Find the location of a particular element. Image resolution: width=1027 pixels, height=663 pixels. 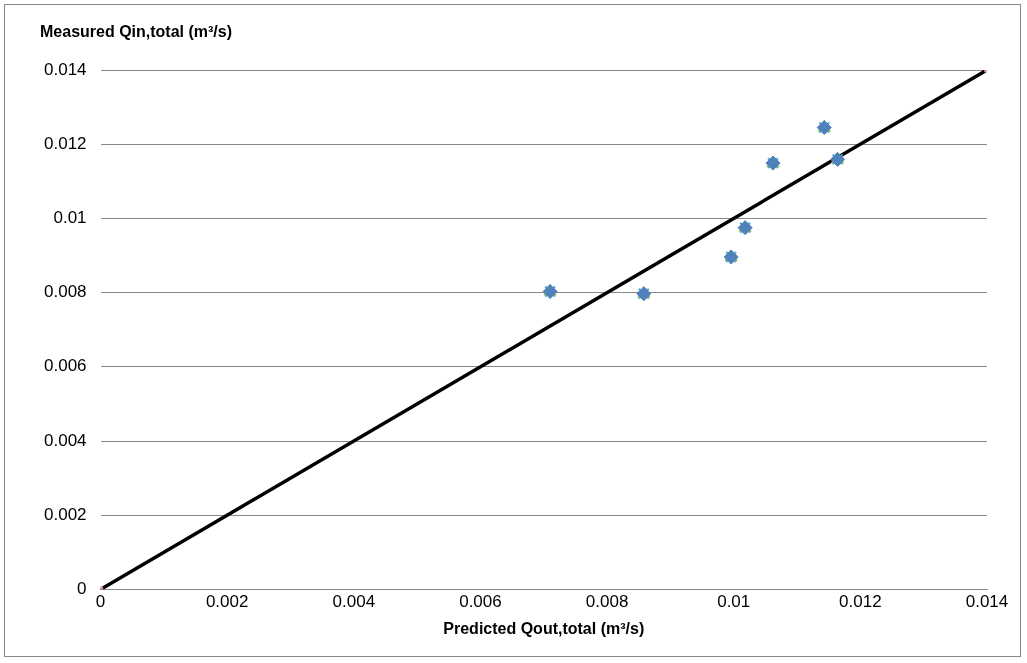

x-tick-label: 0.01 is located at coordinates (734, 602).